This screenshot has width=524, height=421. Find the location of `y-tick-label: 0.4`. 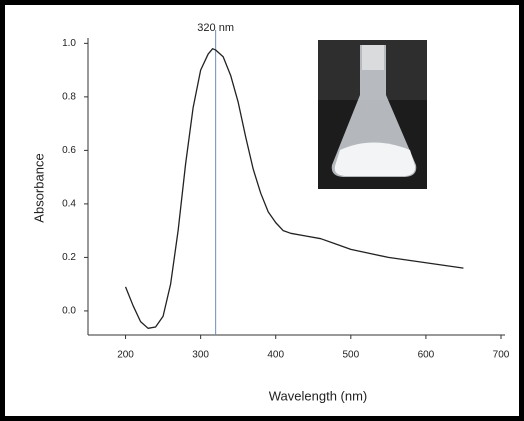

y-tick-label: 0.4 is located at coordinates (69, 204).